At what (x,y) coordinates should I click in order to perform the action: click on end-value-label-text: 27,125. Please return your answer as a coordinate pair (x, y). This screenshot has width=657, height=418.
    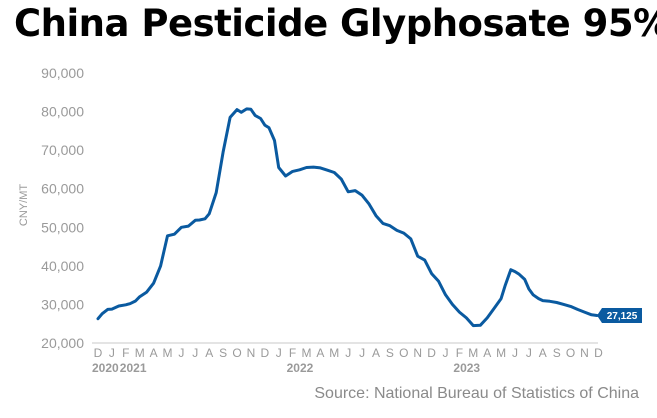
    Looking at the image, I should click on (622, 316).